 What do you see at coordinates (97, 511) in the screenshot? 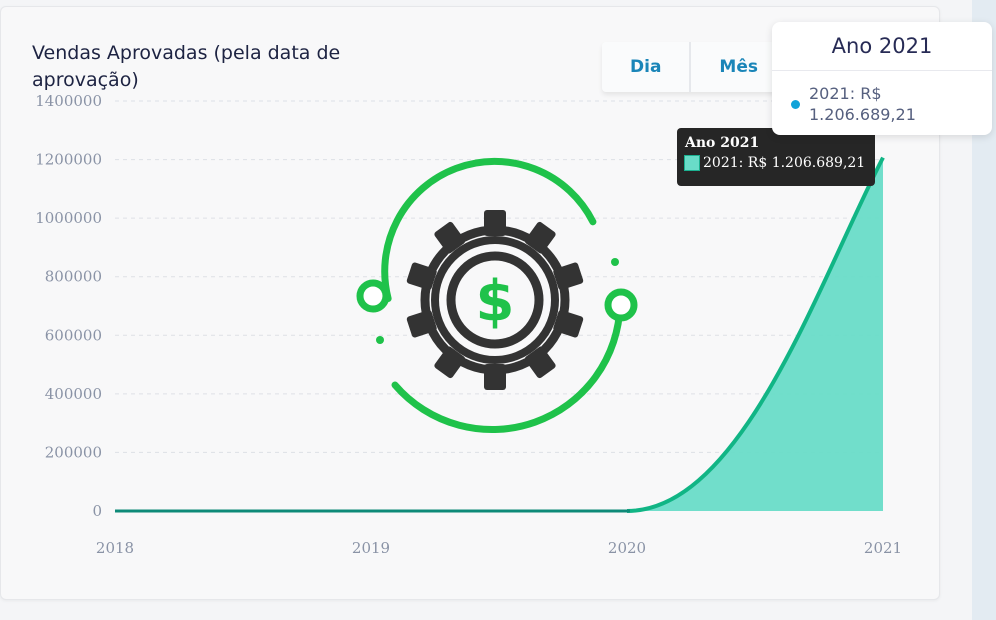
I see `y-tick-label: 0` at bounding box center [97, 511].